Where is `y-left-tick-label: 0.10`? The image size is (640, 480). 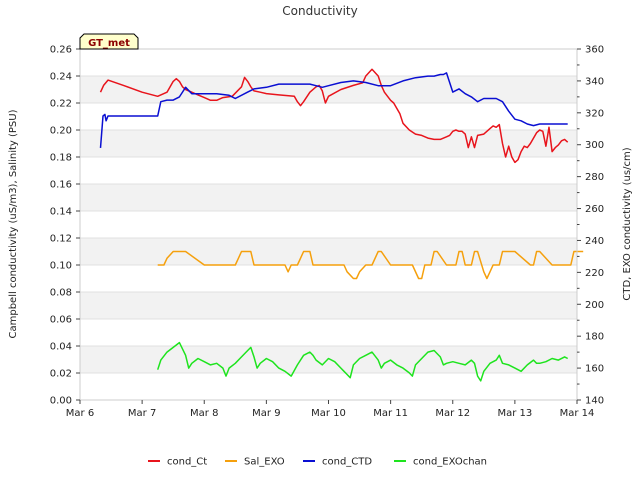
y-left-tick-label: 0.10 is located at coordinates (61, 266).